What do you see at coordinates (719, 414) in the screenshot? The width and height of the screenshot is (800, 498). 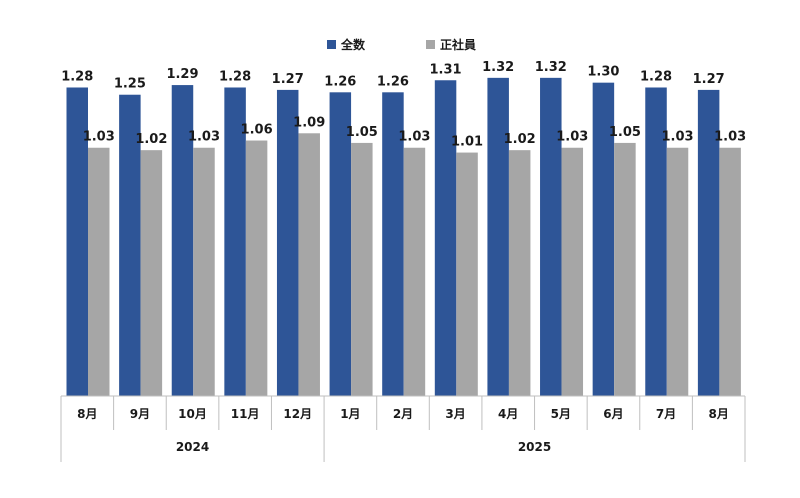 I see `category-label-13: 8月` at bounding box center [719, 414].